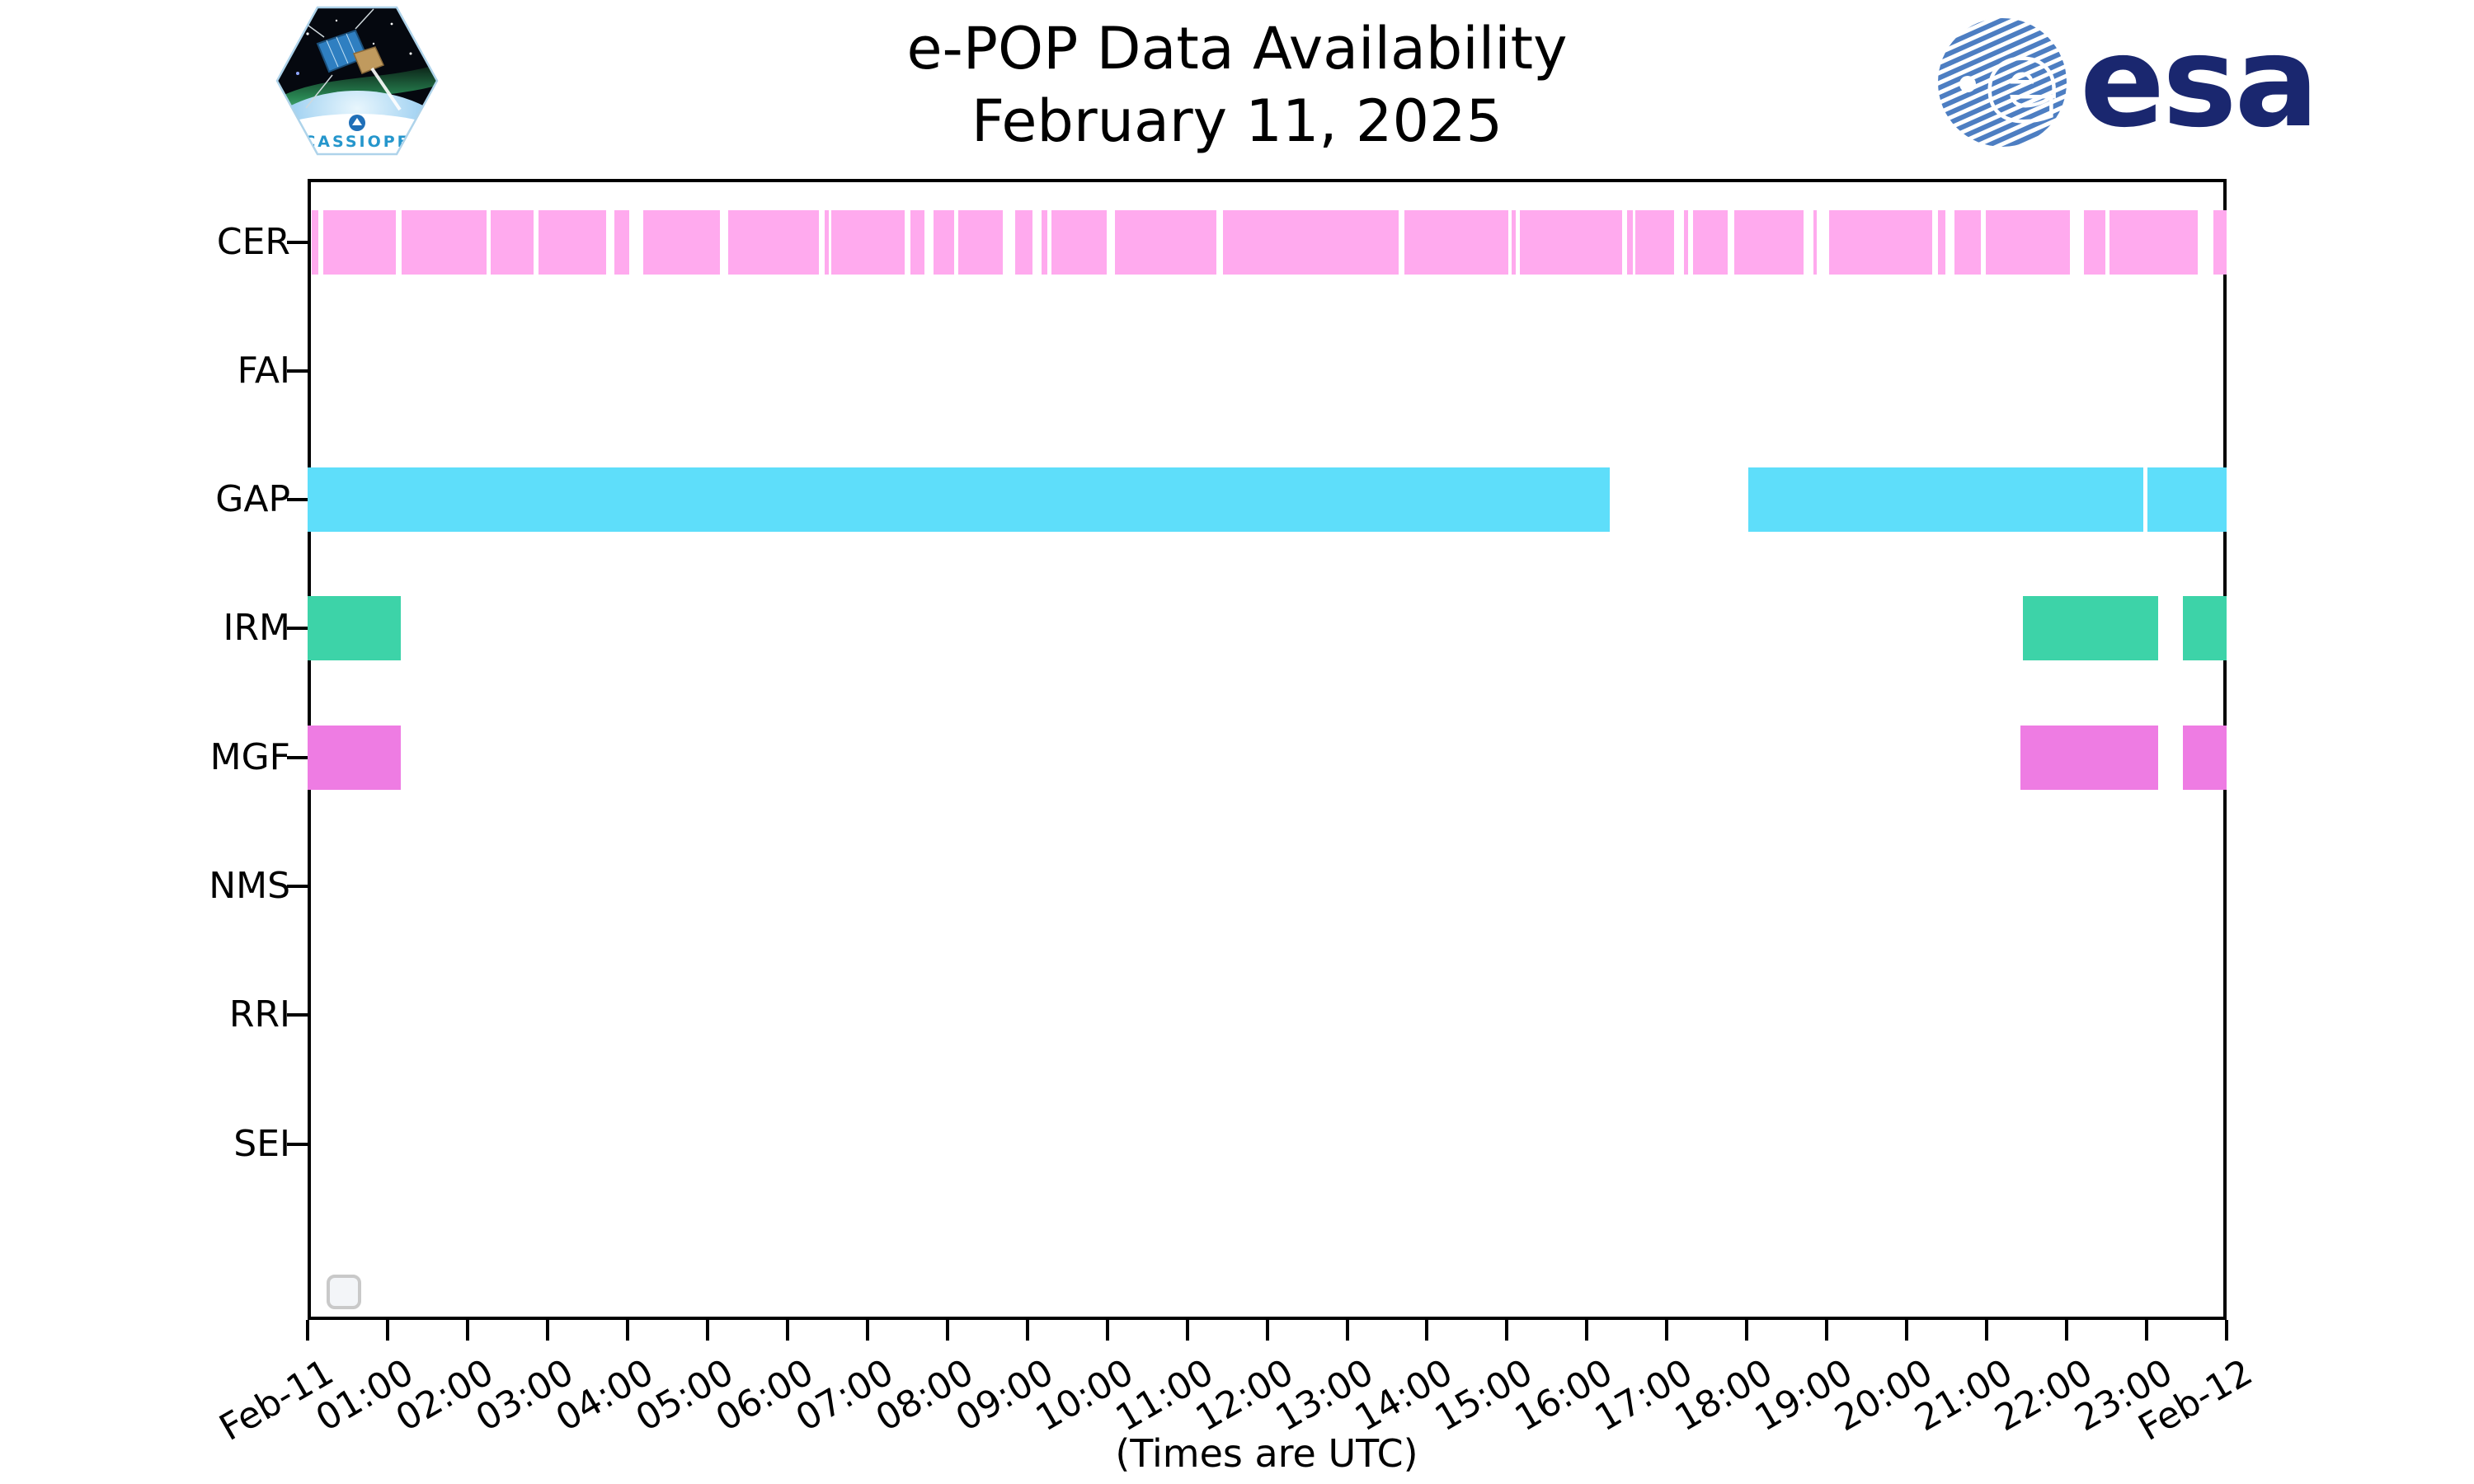 This screenshot has height=1484, width=2474. I want to click on satellite-icon, so click(347, 59).